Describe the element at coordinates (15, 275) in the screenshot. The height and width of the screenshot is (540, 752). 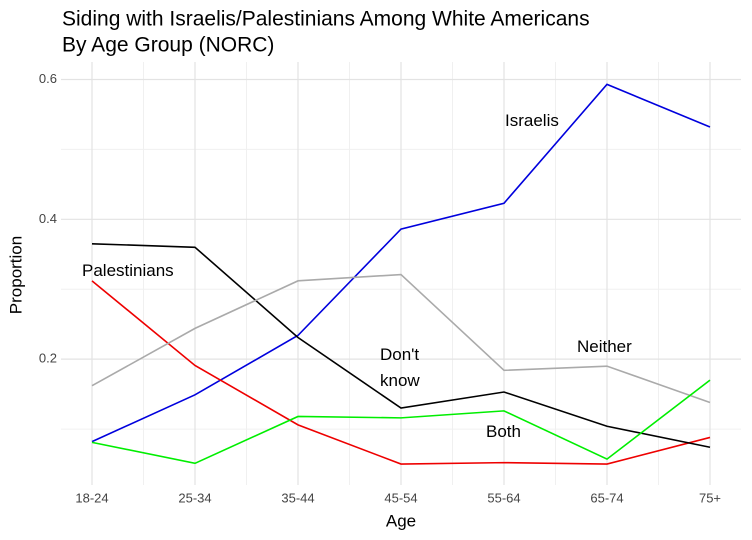
I see `y-axis-label: Proportion` at that location.